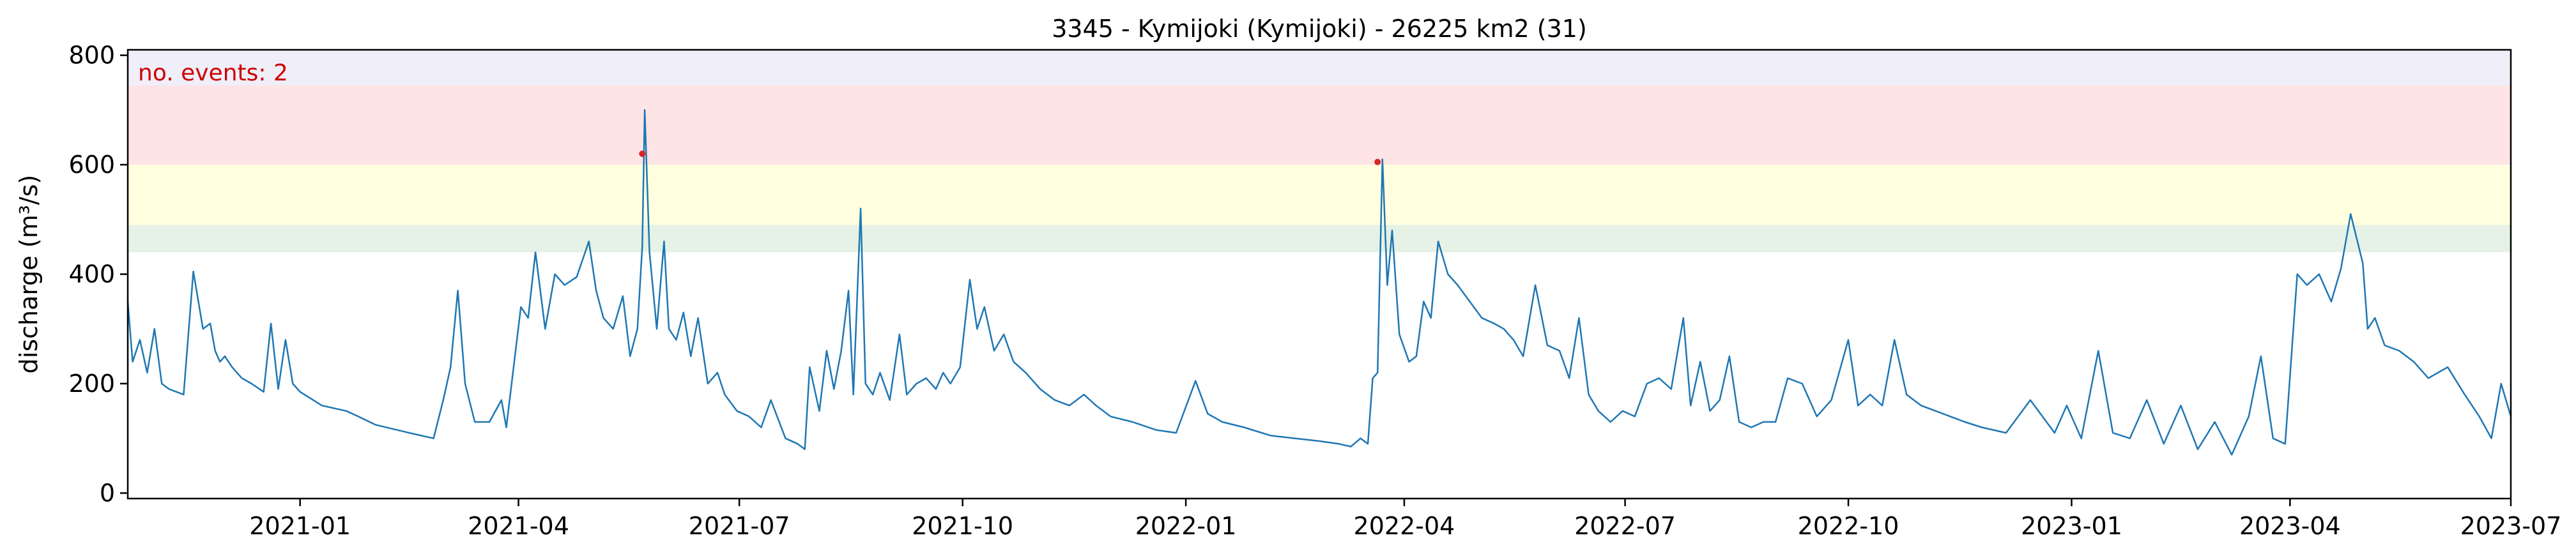 The width and height of the screenshot is (2576, 556). What do you see at coordinates (962, 526) in the screenshot?
I see `x-tick-label: 2021-10` at bounding box center [962, 526].